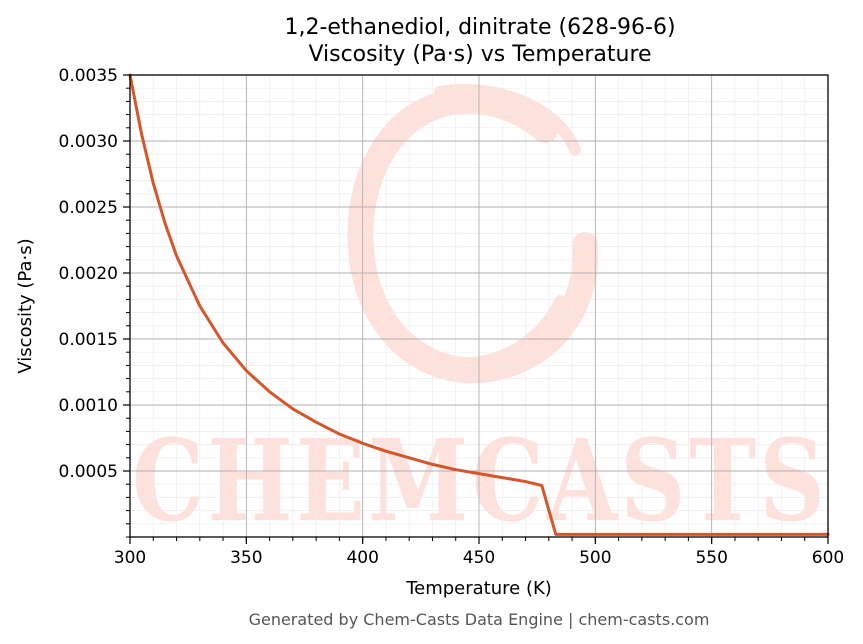 This screenshot has height=644, width=863. What do you see at coordinates (828, 558) in the screenshot?
I see `x-tick-label: 600` at bounding box center [828, 558].